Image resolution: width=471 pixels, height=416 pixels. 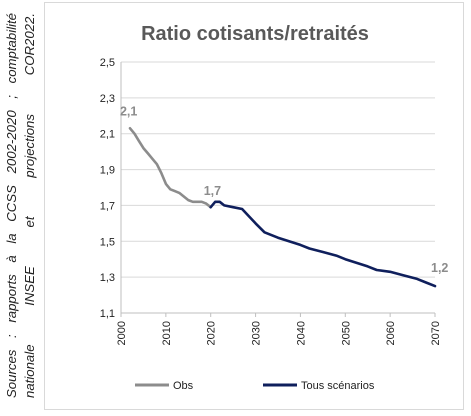 What do you see at coordinates (436, 333) in the screenshot?
I see `x-tick-label: 2070` at bounding box center [436, 333].